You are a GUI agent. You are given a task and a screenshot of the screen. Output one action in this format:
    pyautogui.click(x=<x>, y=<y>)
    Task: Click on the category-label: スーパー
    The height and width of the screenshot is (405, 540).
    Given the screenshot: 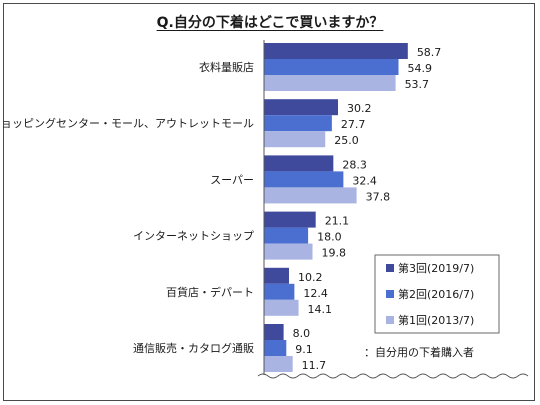 What is the action you would take?
    pyautogui.click(x=232, y=179)
    